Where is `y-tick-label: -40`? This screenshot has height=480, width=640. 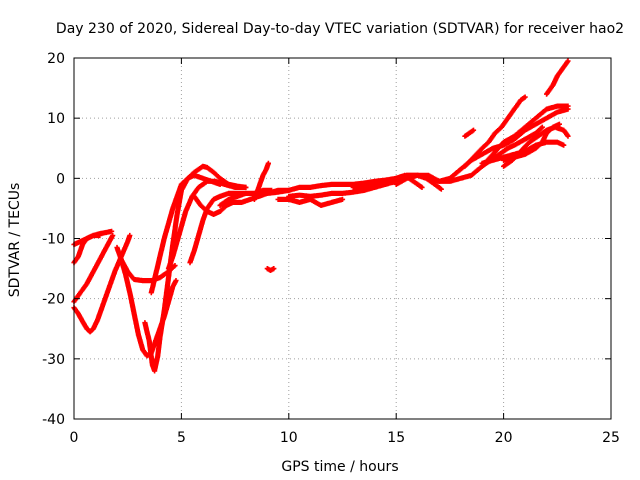
y-tick-label: -40 is located at coordinates (53, 420).